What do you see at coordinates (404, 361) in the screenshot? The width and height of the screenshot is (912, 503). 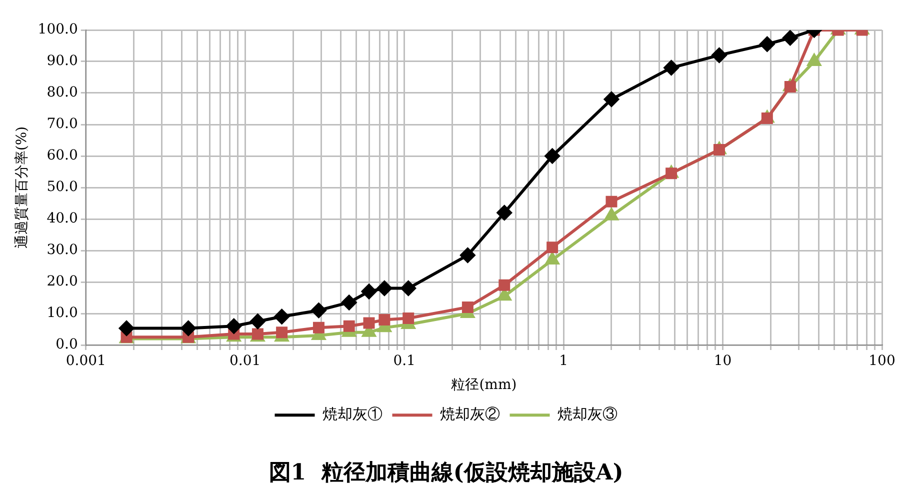 I see `x-tick-label: 0.1` at bounding box center [404, 361].